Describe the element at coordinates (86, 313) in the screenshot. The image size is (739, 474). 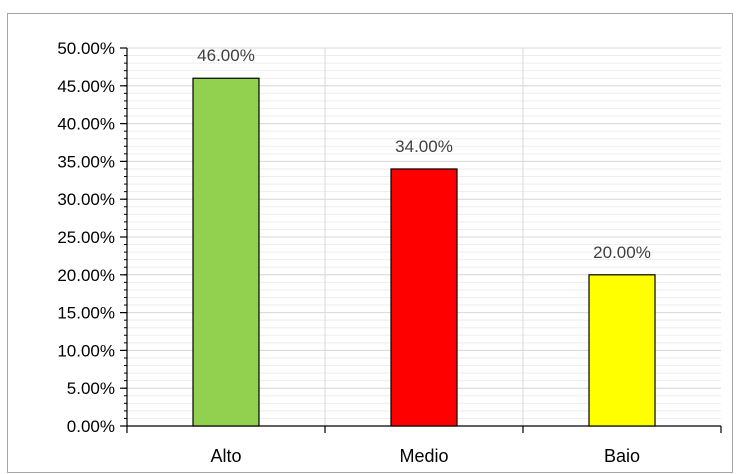
I see `y-tick-label: 15.00%` at that location.